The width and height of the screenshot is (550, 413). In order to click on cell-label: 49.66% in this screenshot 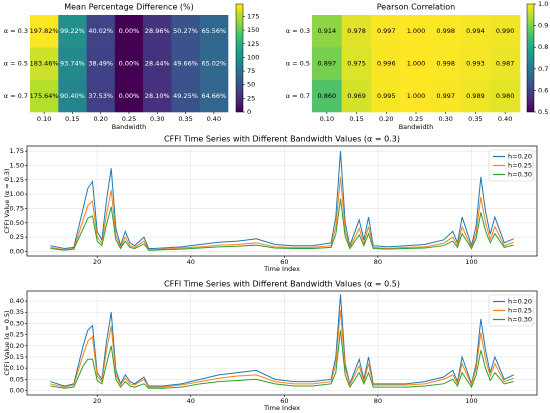, I will do `click(185, 64)`.